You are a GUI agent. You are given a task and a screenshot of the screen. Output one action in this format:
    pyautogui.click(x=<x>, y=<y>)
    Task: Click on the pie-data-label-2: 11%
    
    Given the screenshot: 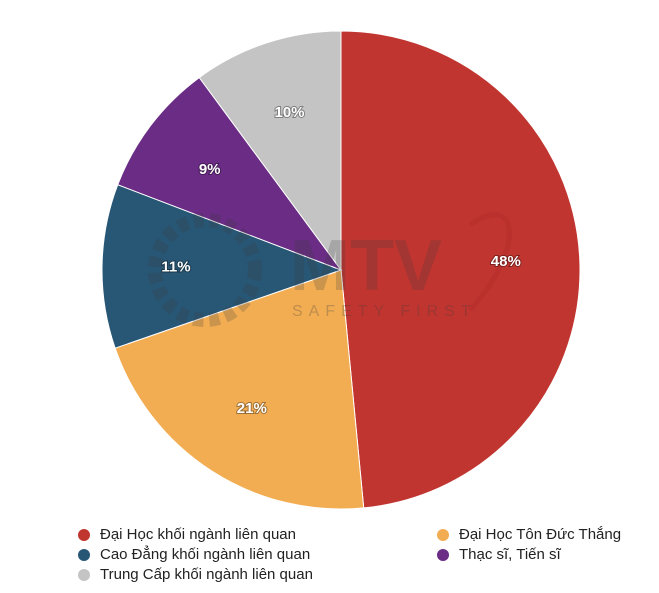 What is the action you would take?
    pyautogui.click(x=175, y=266)
    